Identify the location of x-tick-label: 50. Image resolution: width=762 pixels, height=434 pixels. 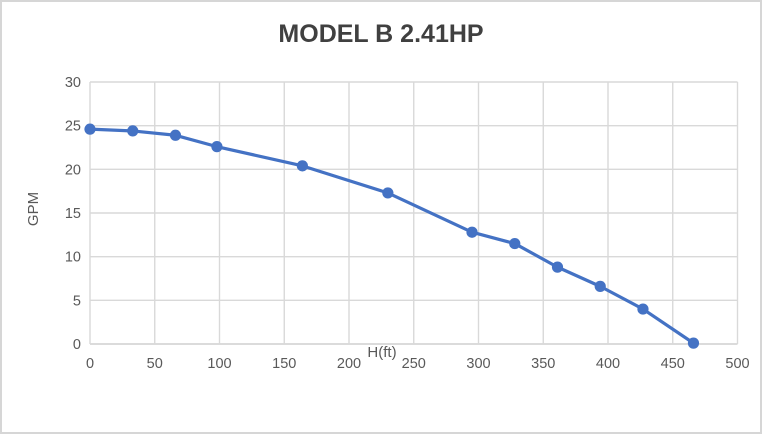
(155, 364).